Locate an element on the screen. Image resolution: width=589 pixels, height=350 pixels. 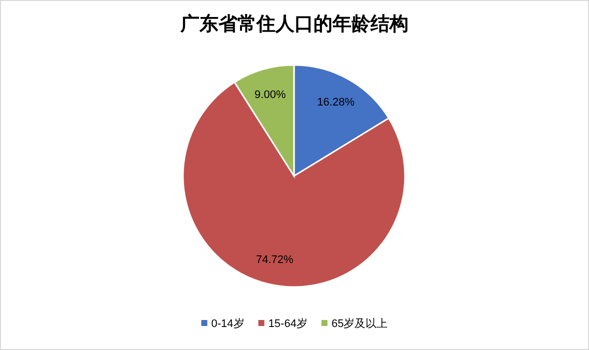
legend-label: 15-64岁 is located at coordinates (288, 324).